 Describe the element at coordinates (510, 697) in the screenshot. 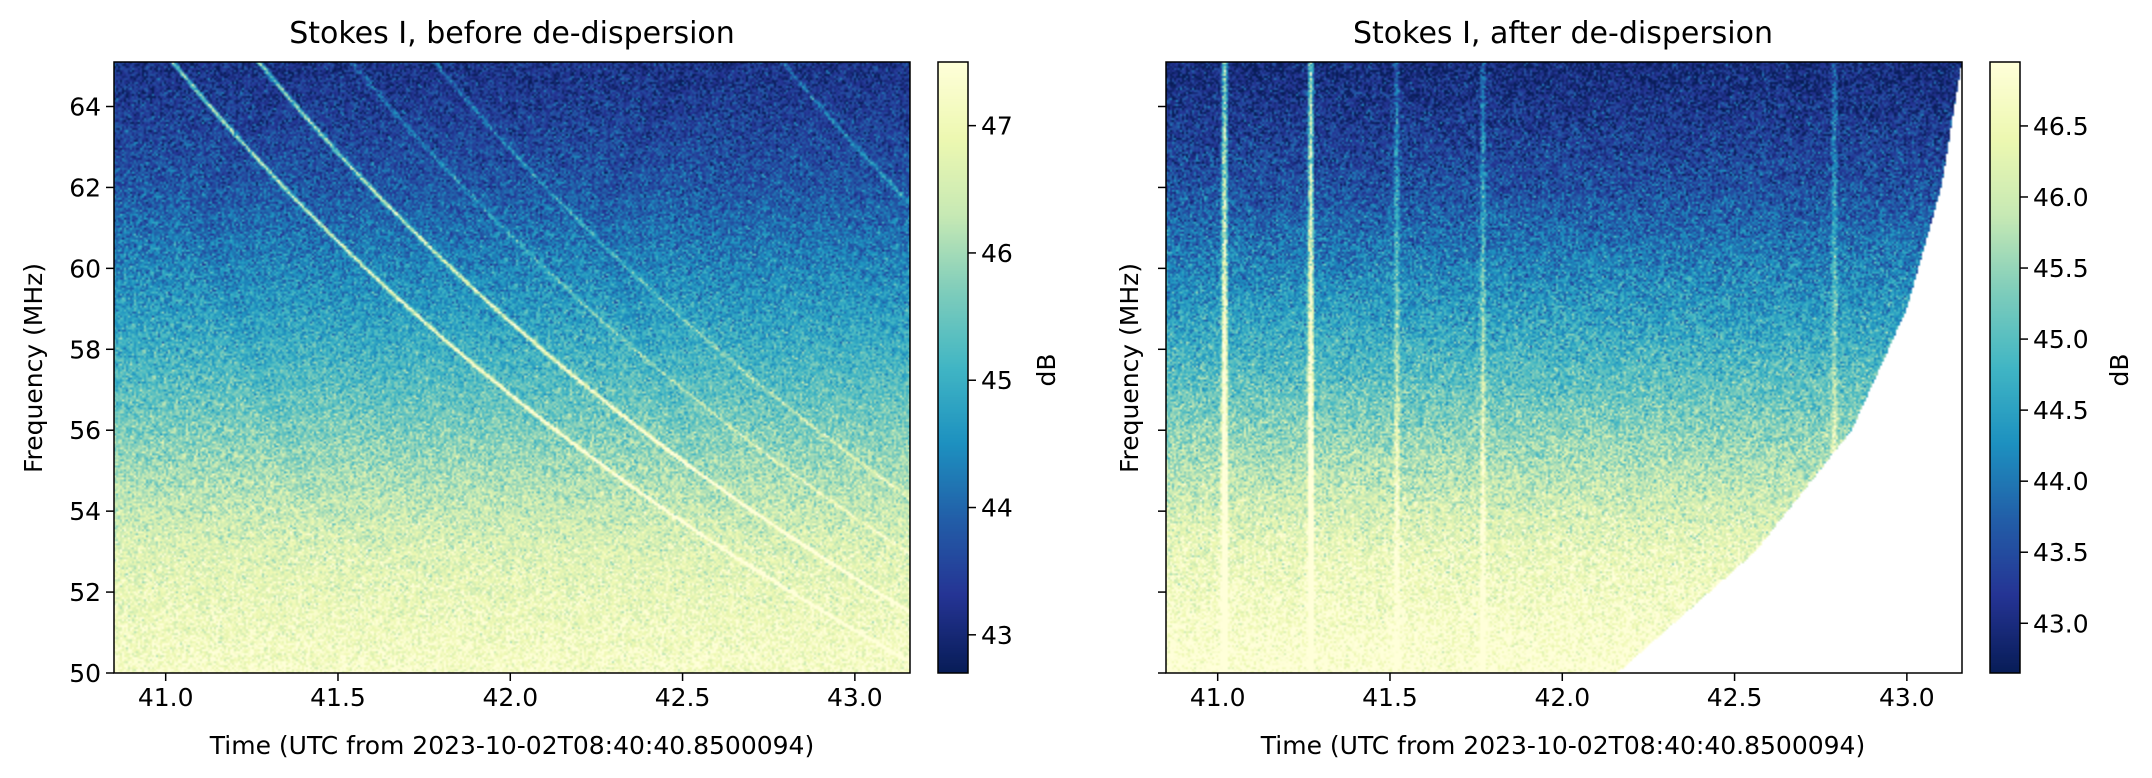

I see `left-x-tick-label: 42.0` at that location.